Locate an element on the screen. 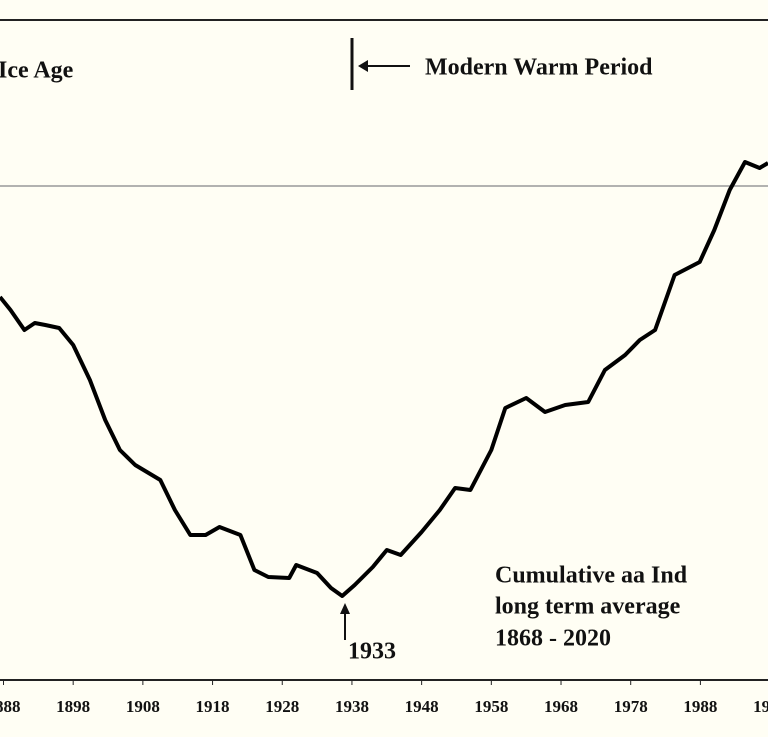 The height and width of the screenshot is (737, 768). annotation: Modern Warm Period is located at coordinates (539, 68).